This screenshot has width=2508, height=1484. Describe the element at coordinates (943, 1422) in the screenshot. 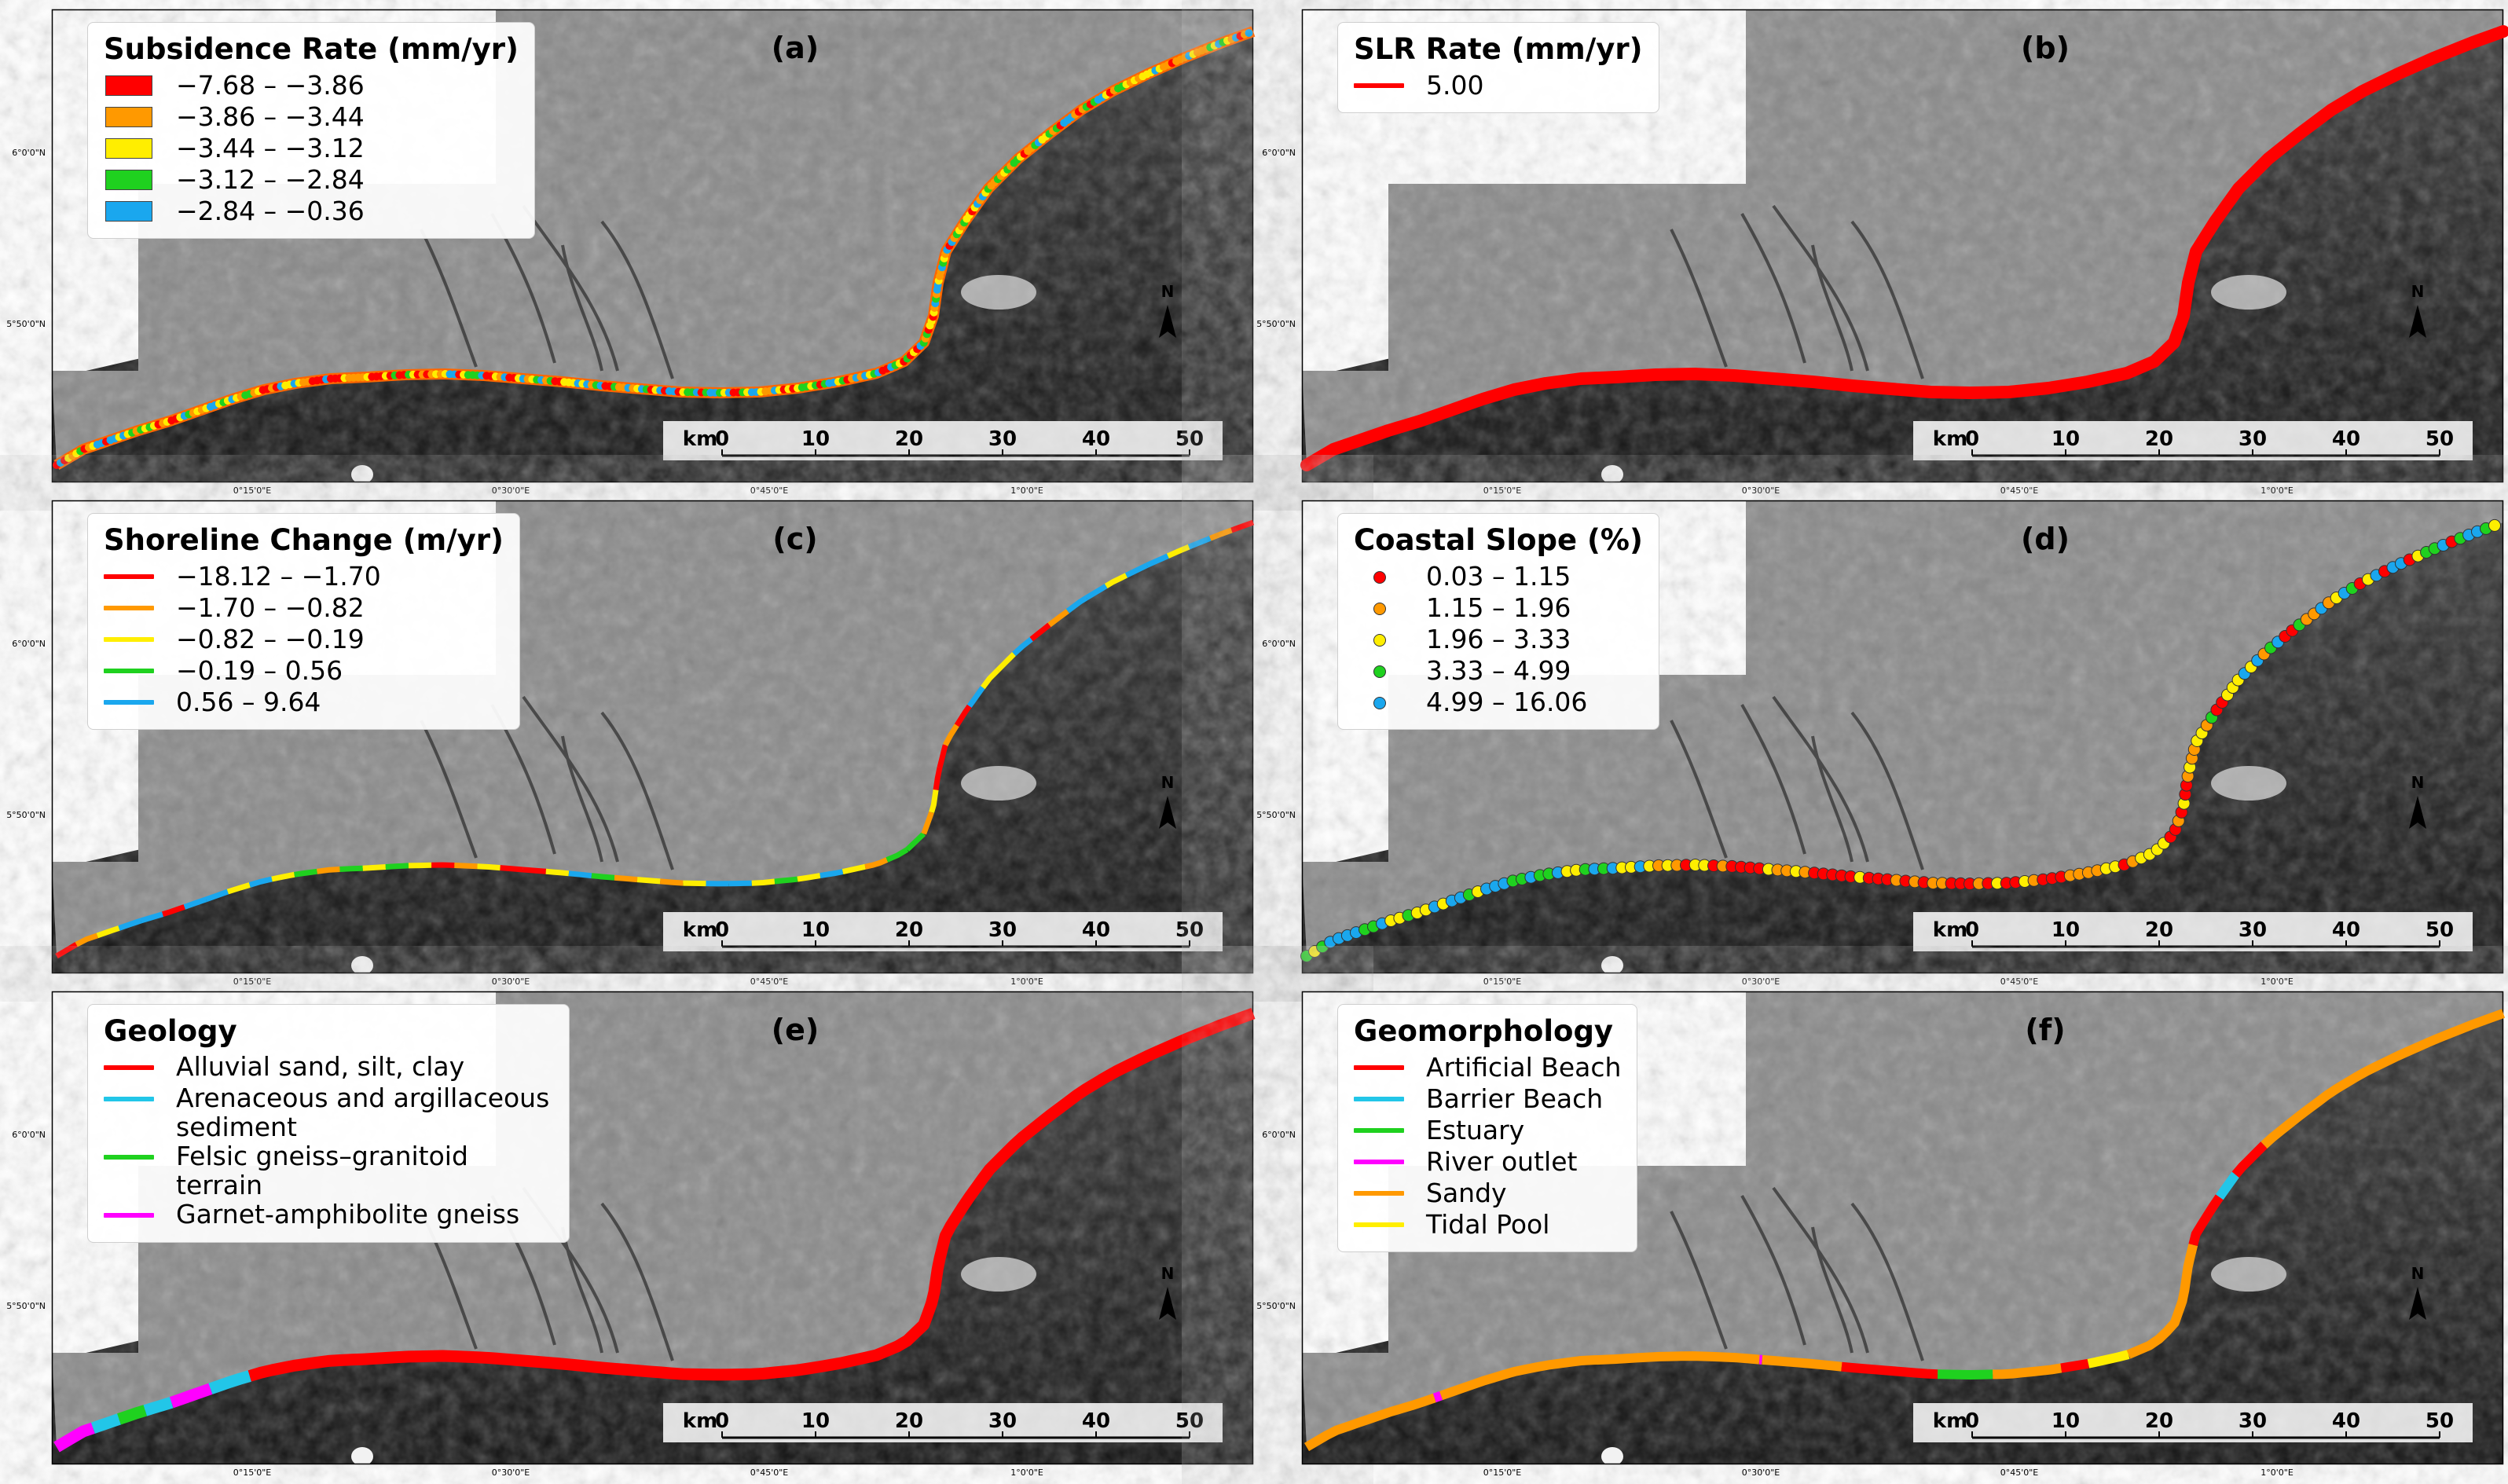

I see `scale-bar: km0 10 20 30 40 50` at that location.